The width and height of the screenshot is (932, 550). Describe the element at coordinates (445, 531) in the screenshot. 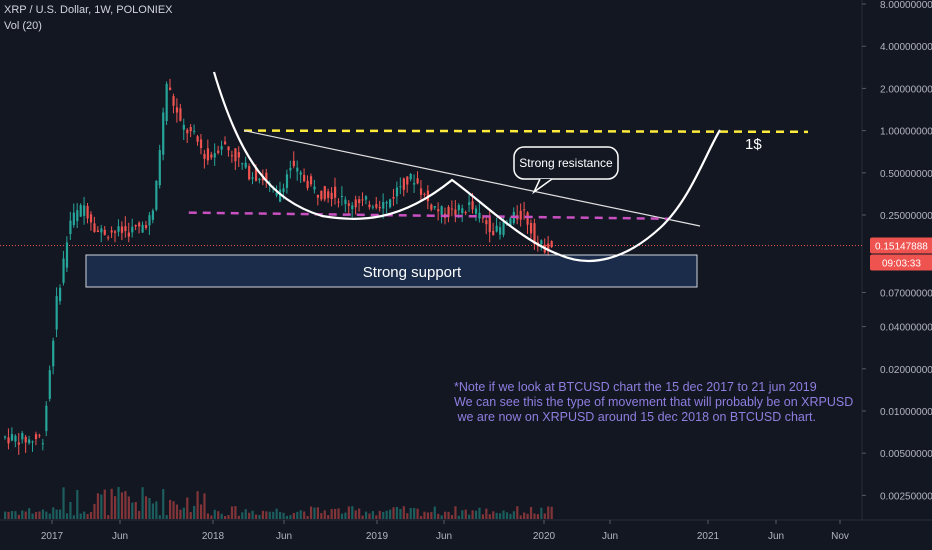

I see `time-axis: 2017 Jun 2018 Jun 2019 Jun 2020 Jun 2021 Jun Nov` at that location.